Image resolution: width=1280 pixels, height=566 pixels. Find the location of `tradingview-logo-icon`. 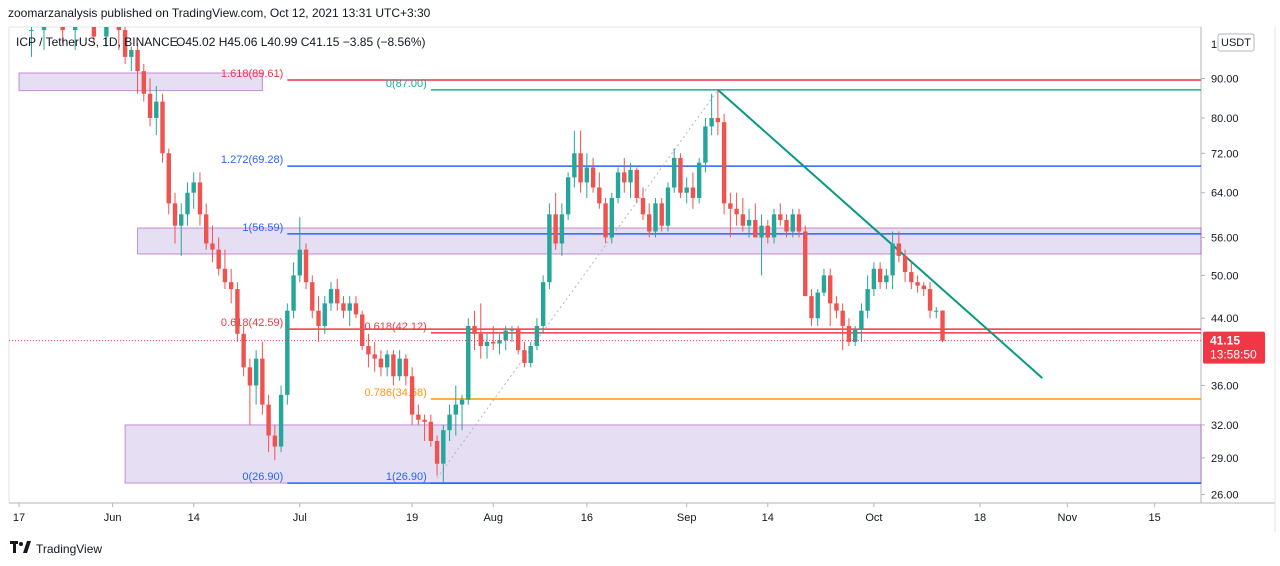

tradingview-logo-icon is located at coordinates (21, 548).